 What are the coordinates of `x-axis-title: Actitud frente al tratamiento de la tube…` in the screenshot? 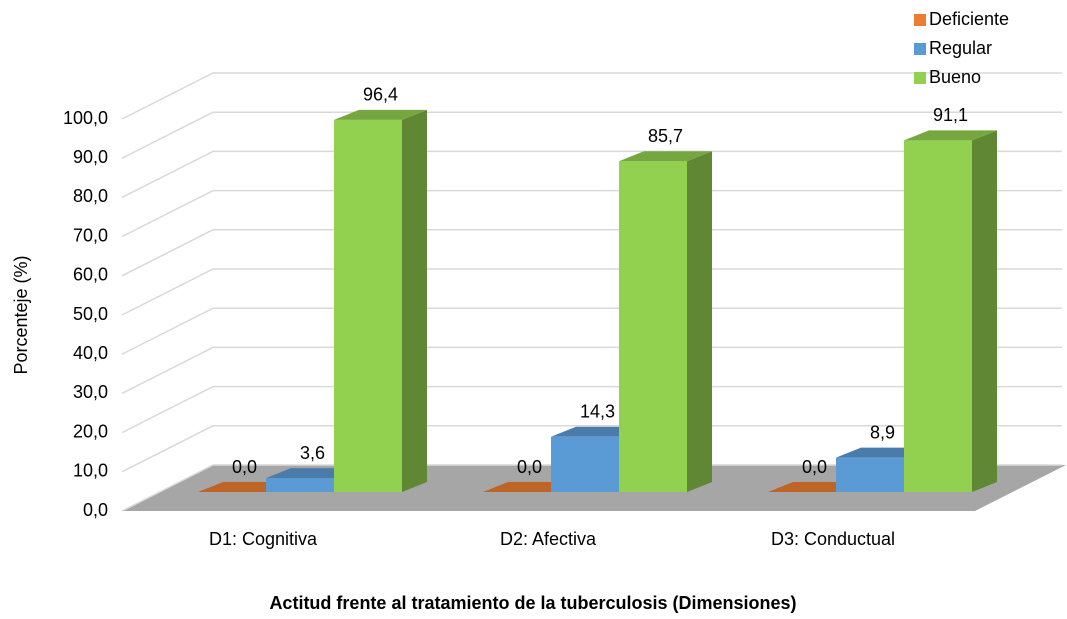 It's located at (532, 603).